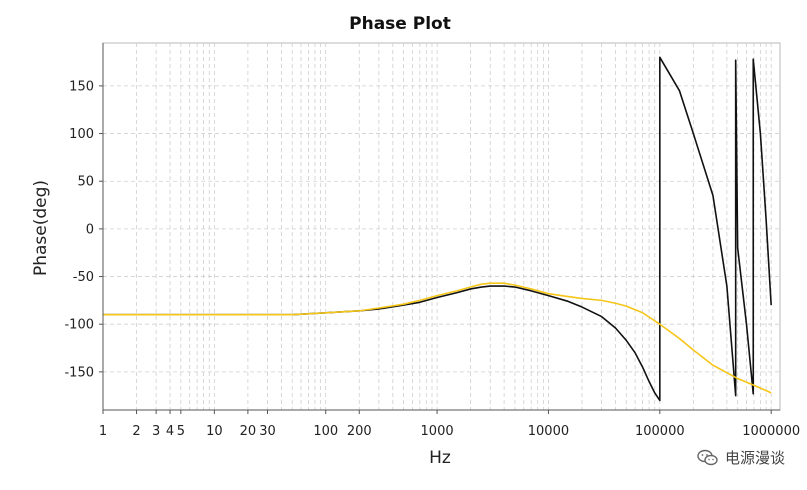  What do you see at coordinates (267, 431) in the screenshot?
I see `x-tick-label: 30` at bounding box center [267, 431].